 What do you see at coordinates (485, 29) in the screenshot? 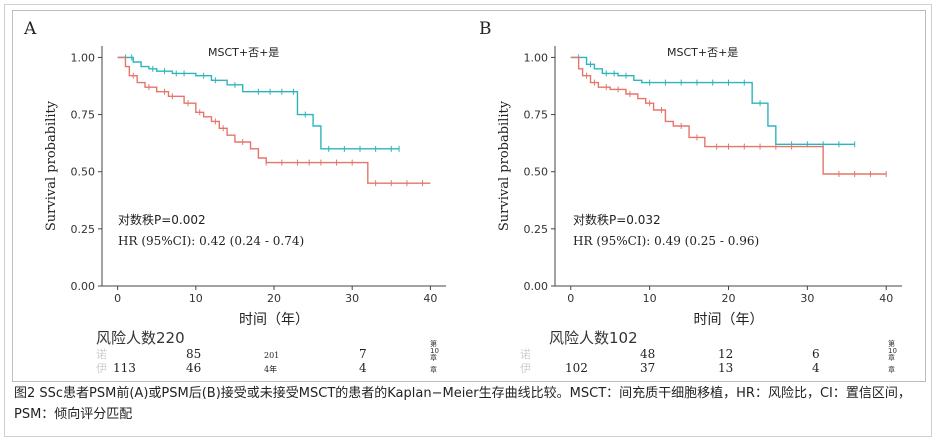
I see `panel-label: B` at bounding box center [485, 29].